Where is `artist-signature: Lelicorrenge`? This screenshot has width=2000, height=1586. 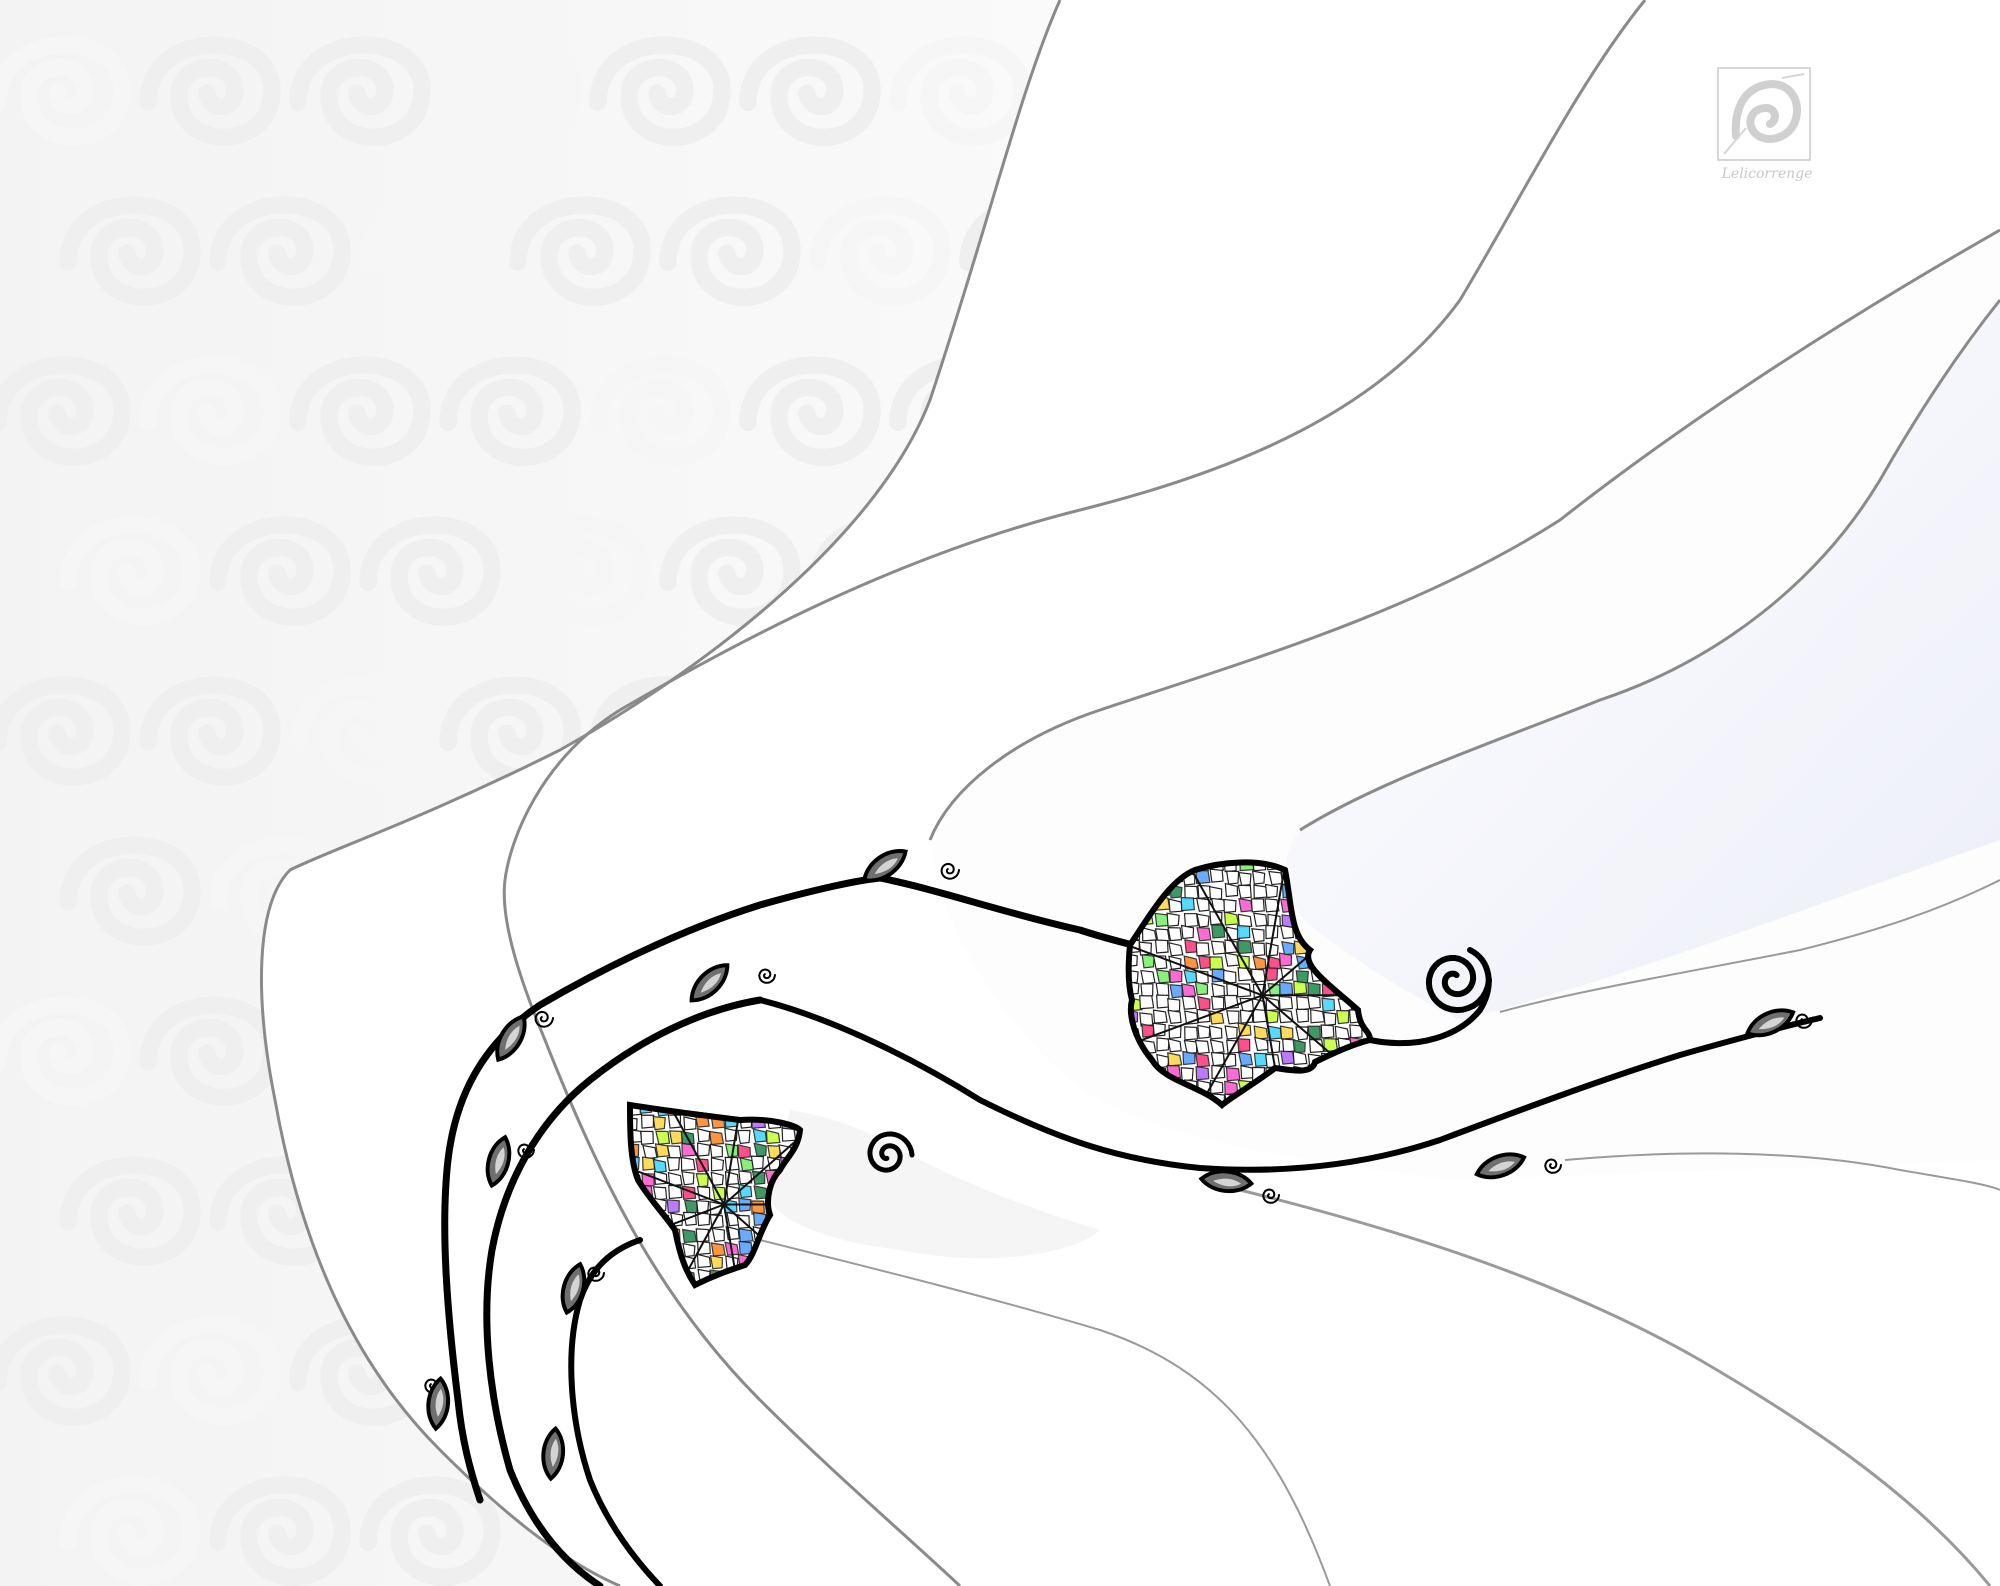
artist-signature: Lelicorrenge is located at coordinates (1767, 174).